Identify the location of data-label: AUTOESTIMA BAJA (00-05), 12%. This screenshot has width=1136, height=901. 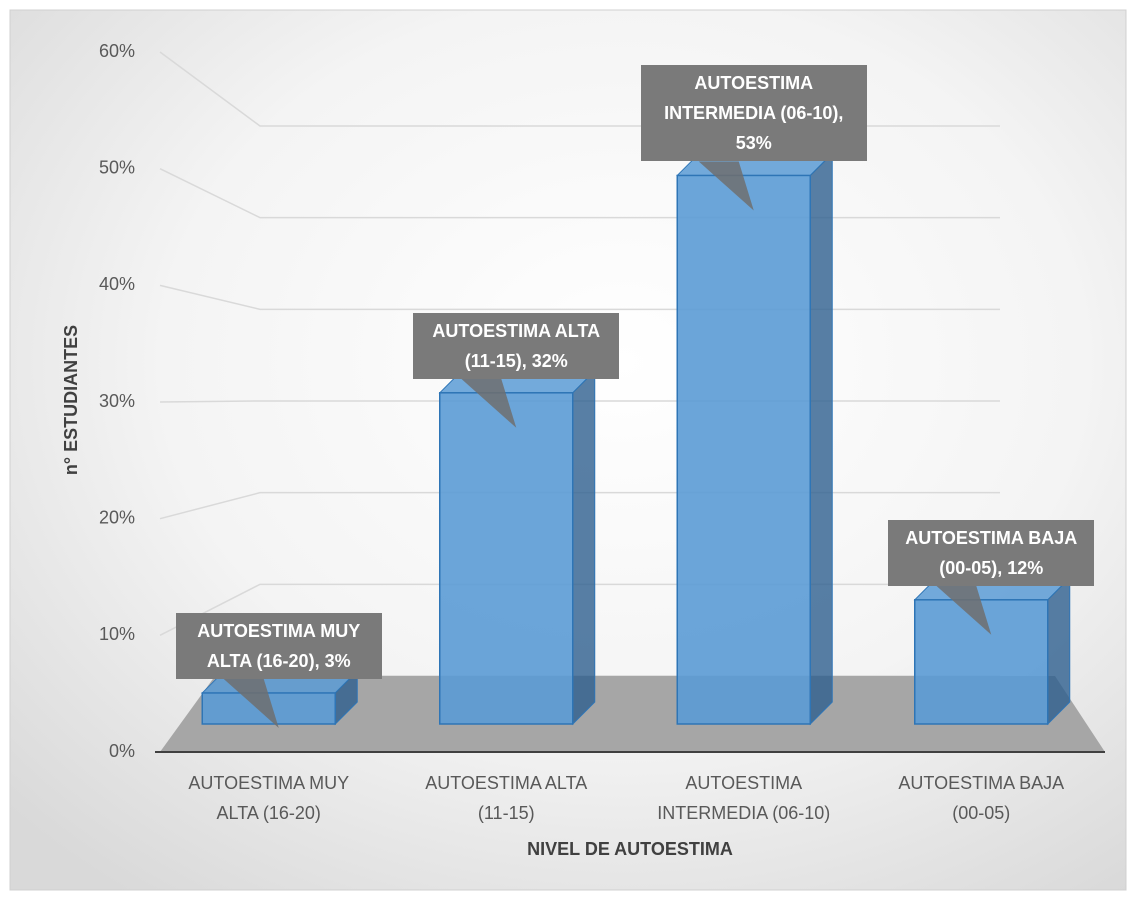
(991, 552).